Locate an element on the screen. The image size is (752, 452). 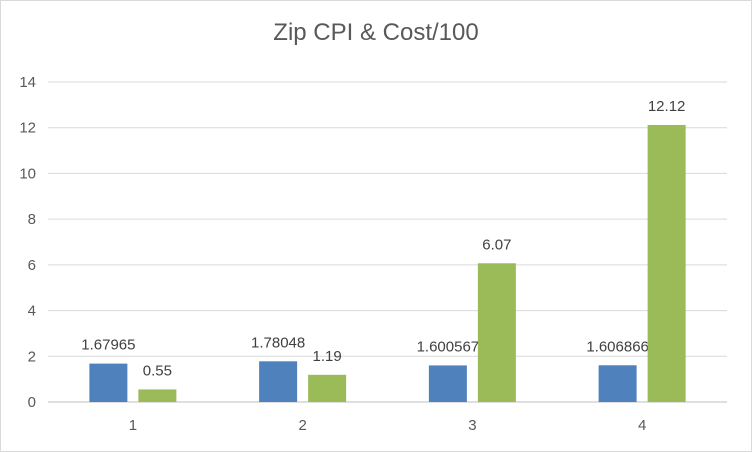
chart-title: Zip CPI & Cost/100 is located at coordinates (376, 32).